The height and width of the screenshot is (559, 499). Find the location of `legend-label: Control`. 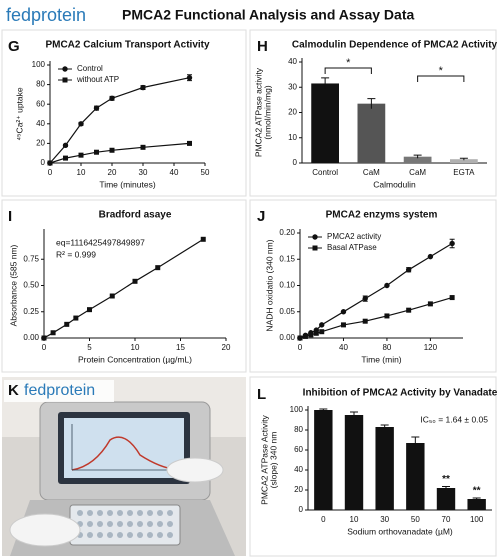

legend-label: Control is located at coordinates (90, 68).